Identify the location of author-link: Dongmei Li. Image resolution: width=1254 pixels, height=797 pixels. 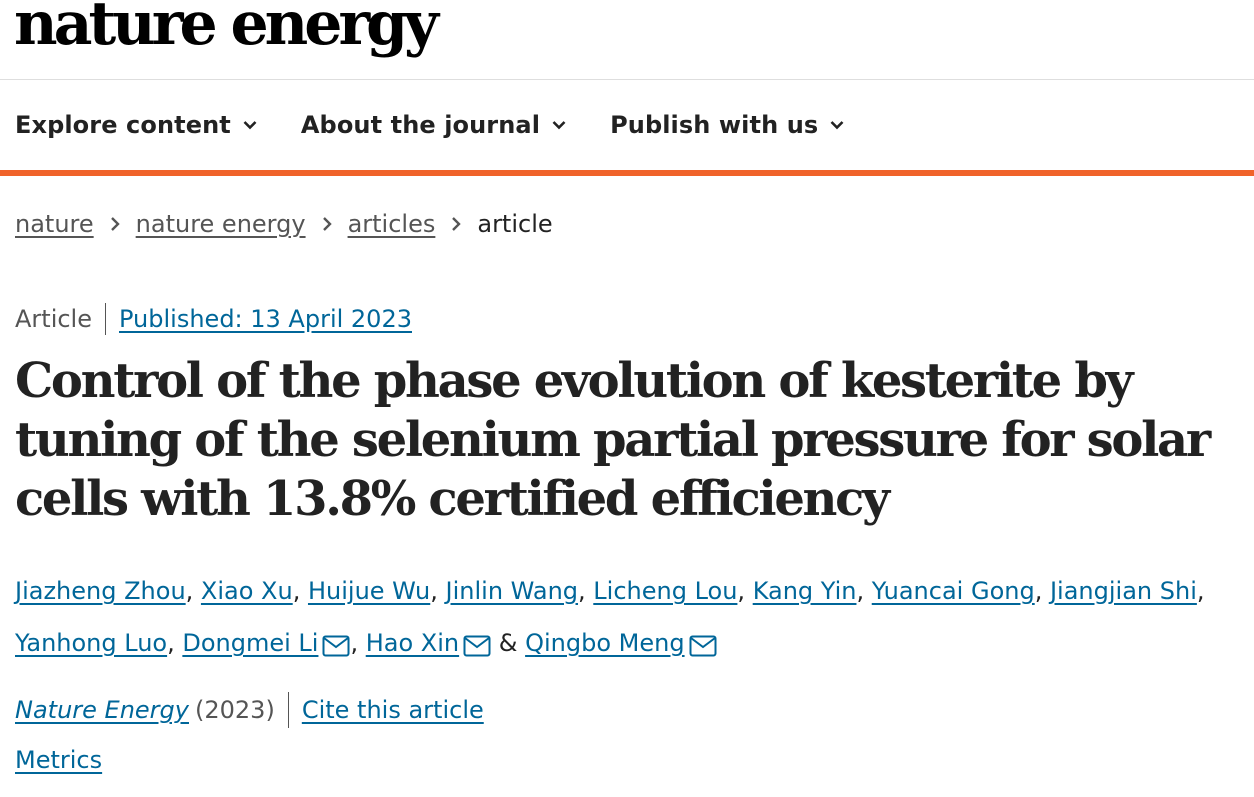
(250, 643).